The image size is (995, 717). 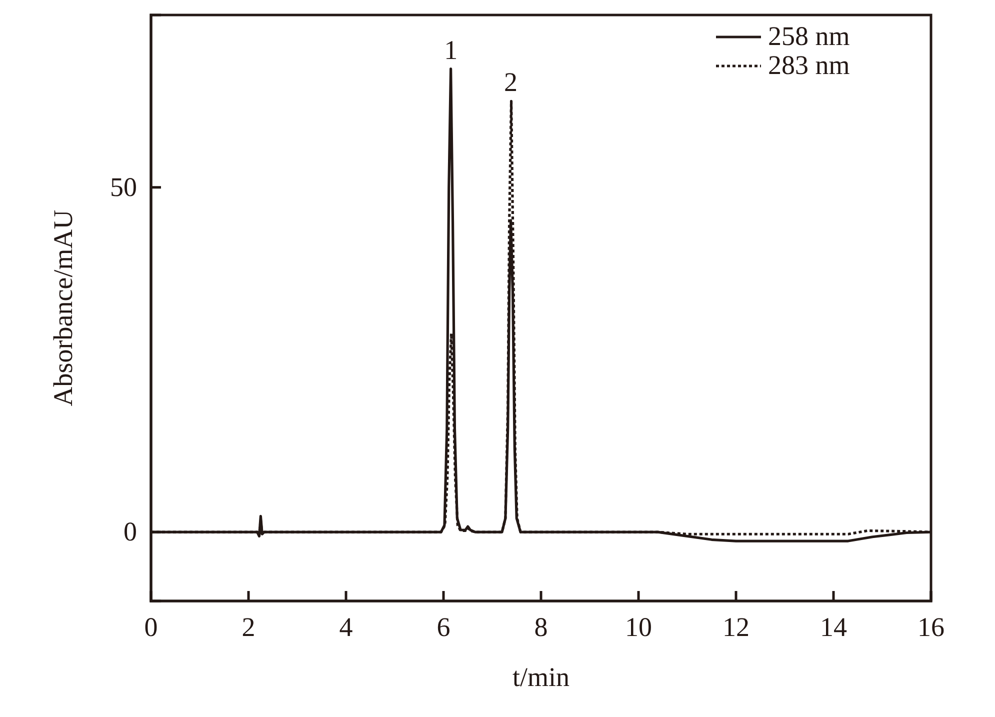 What do you see at coordinates (834, 627) in the screenshot?
I see `x-tick-label: 14` at bounding box center [834, 627].